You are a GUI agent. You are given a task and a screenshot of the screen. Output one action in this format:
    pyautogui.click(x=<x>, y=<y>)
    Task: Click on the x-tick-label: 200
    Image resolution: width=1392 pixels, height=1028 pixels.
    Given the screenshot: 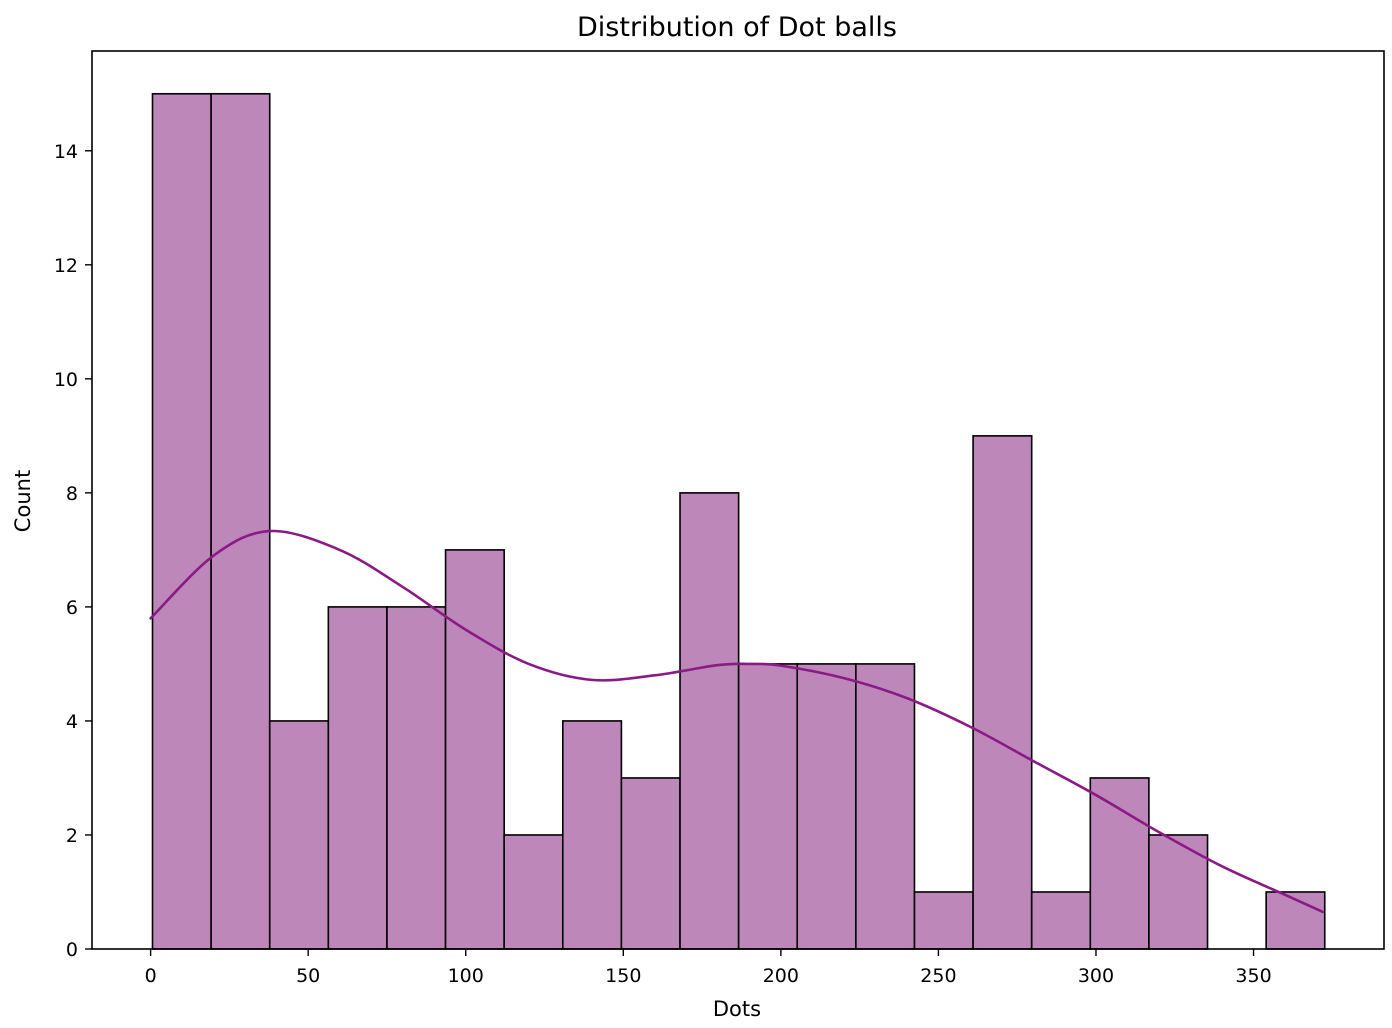 What is the action you would take?
    pyautogui.click(x=781, y=976)
    